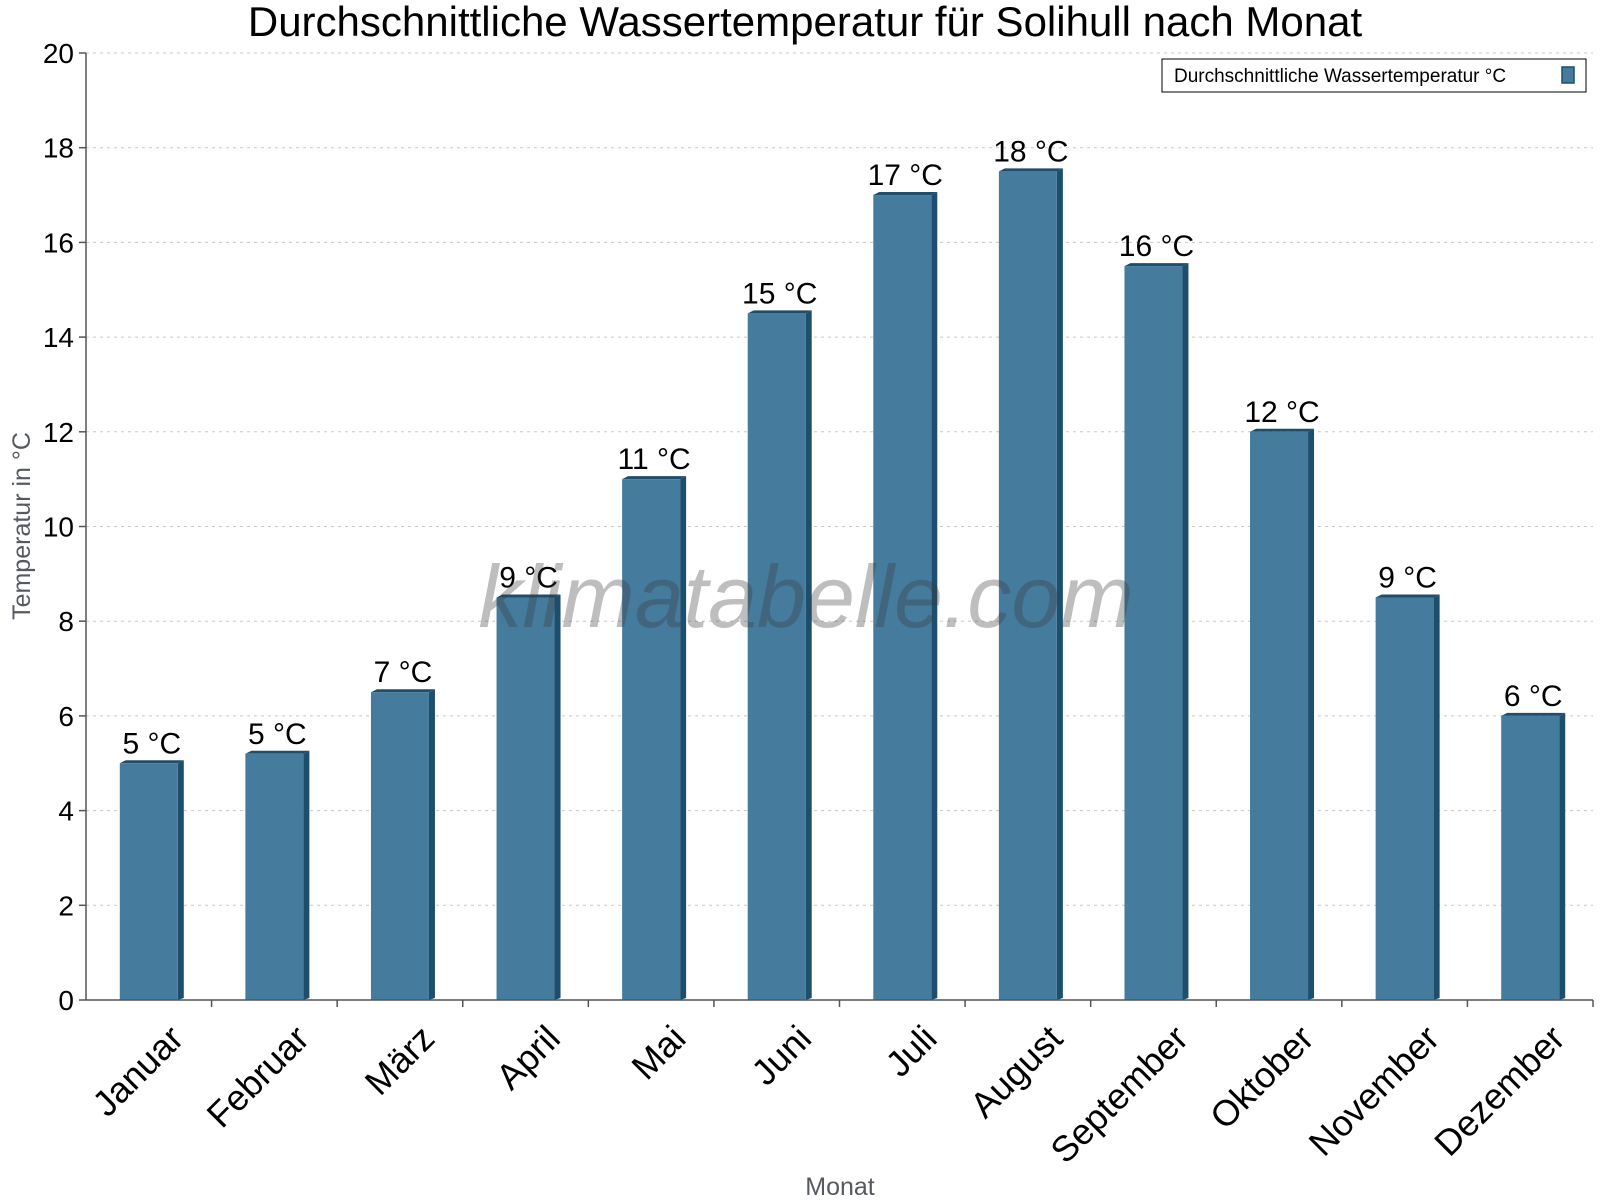 This screenshot has width=1600, height=1200. What do you see at coordinates (905, 175) in the screenshot?
I see `data-label: 17 °C` at bounding box center [905, 175].